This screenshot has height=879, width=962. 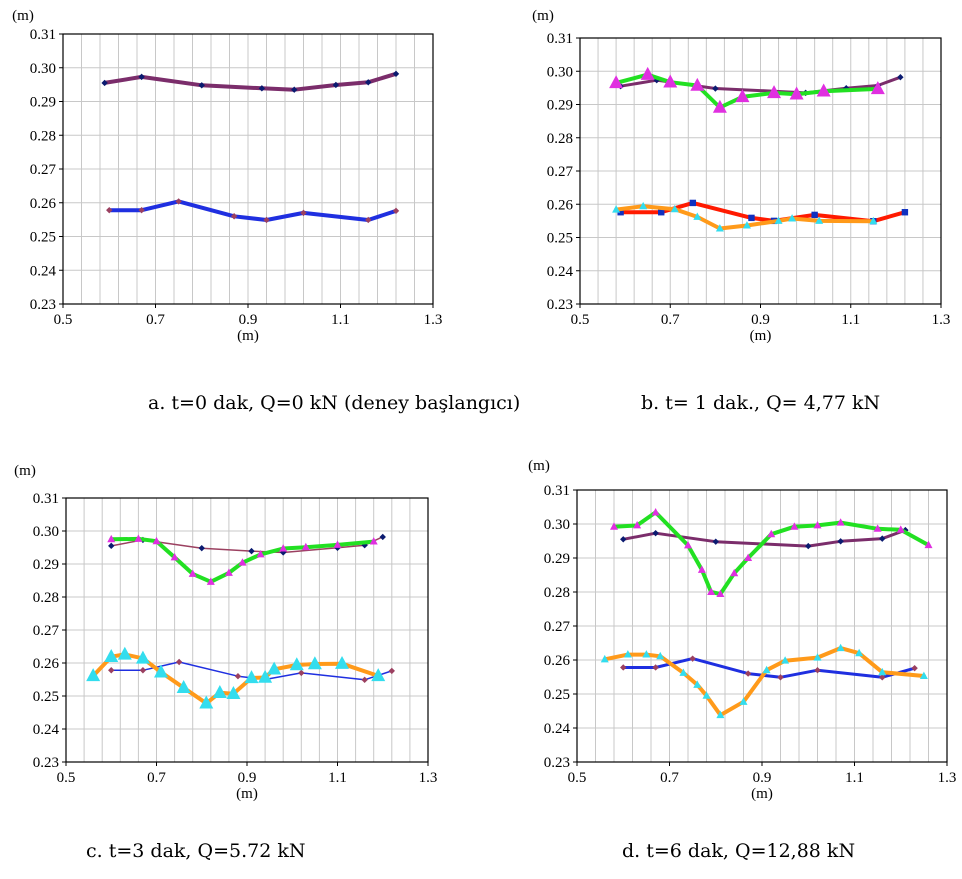 What do you see at coordinates (557, 627) in the screenshot?
I see `y-tick-label: 0.27` at bounding box center [557, 627].